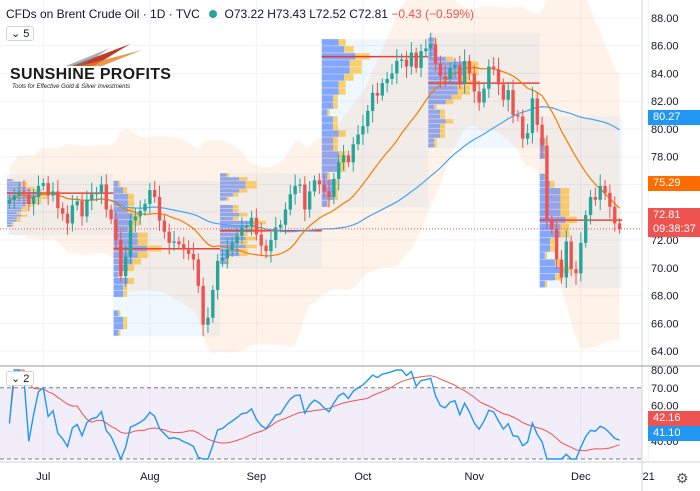 The width and height of the screenshot is (700, 491). I want to click on chevron-down-icon: ⌄, so click(16, 379).